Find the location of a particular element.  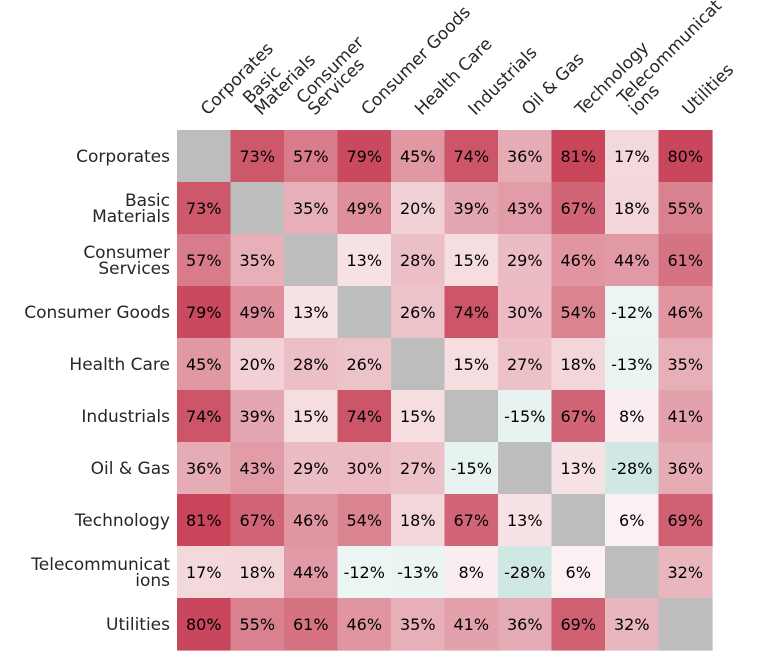

cell-value-label: 6% is located at coordinates (578, 572).